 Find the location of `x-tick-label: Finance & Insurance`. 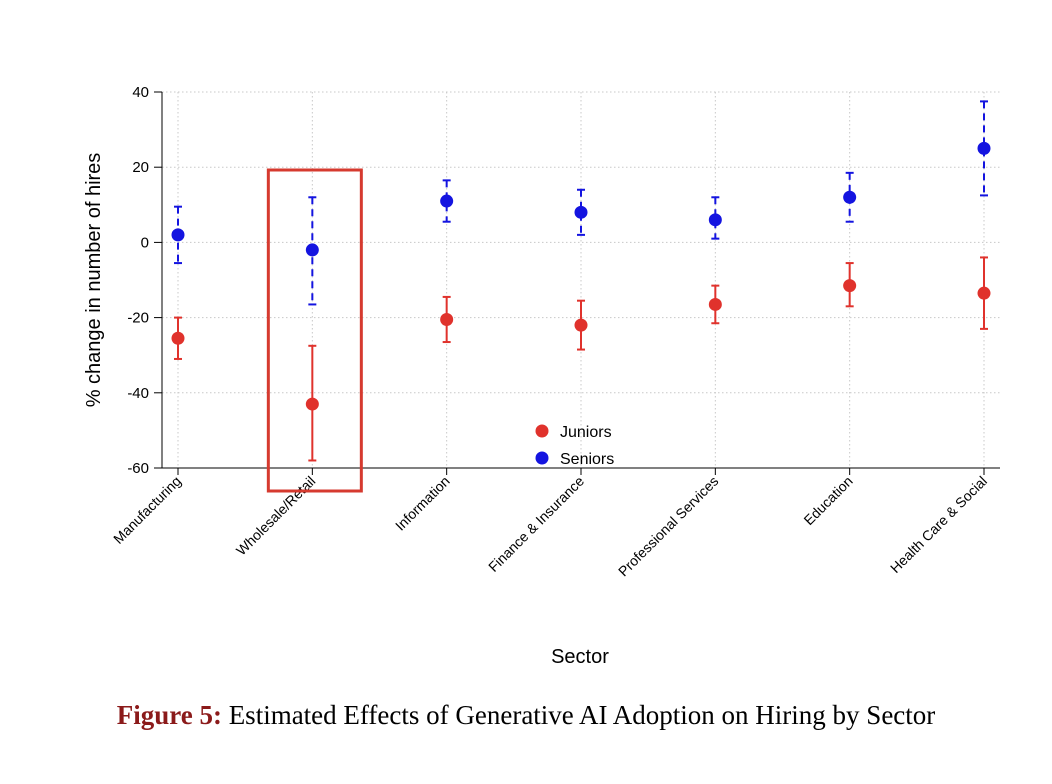

x-tick-label: Finance & Insurance is located at coordinates (536, 524).